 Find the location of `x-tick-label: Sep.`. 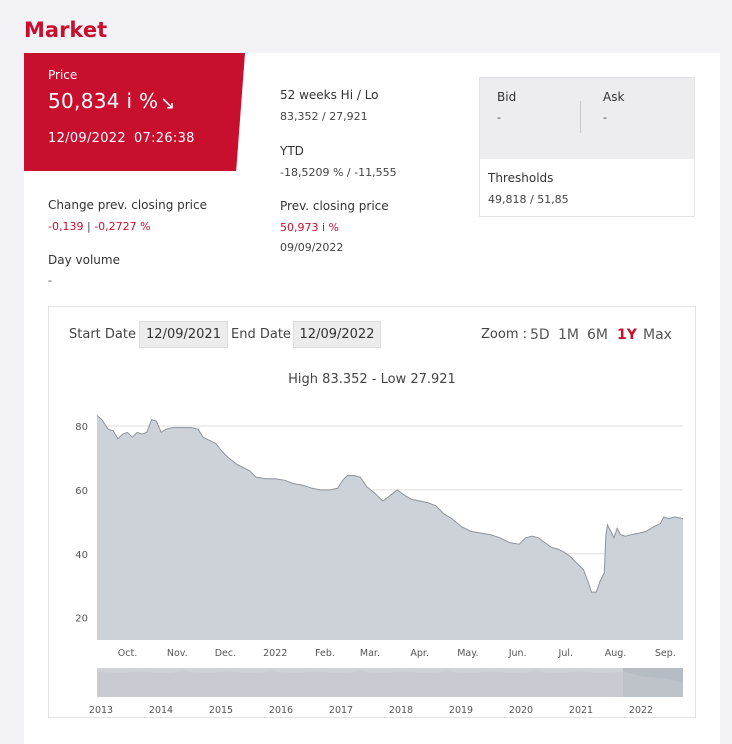

x-tick-label: Sep. is located at coordinates (665, 653).